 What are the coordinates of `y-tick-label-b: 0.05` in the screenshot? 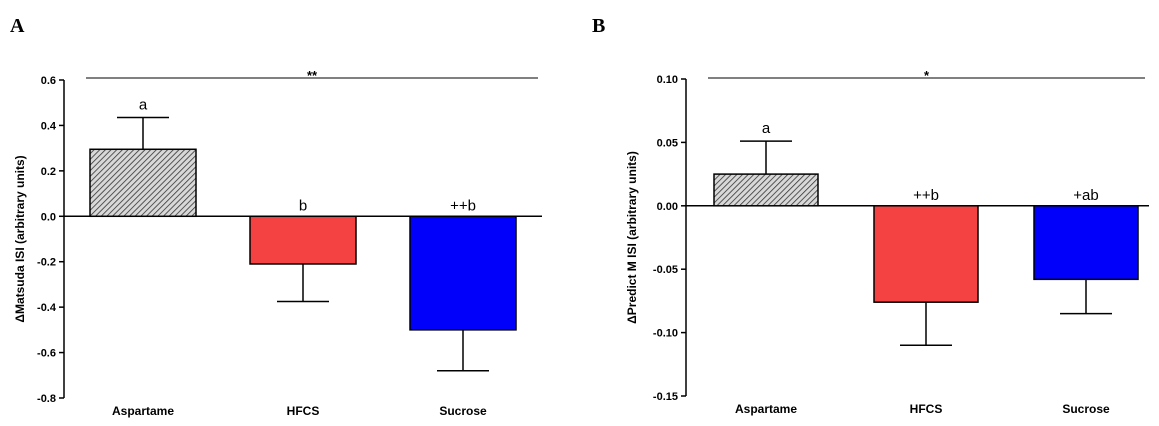 It's located at (667, 143).